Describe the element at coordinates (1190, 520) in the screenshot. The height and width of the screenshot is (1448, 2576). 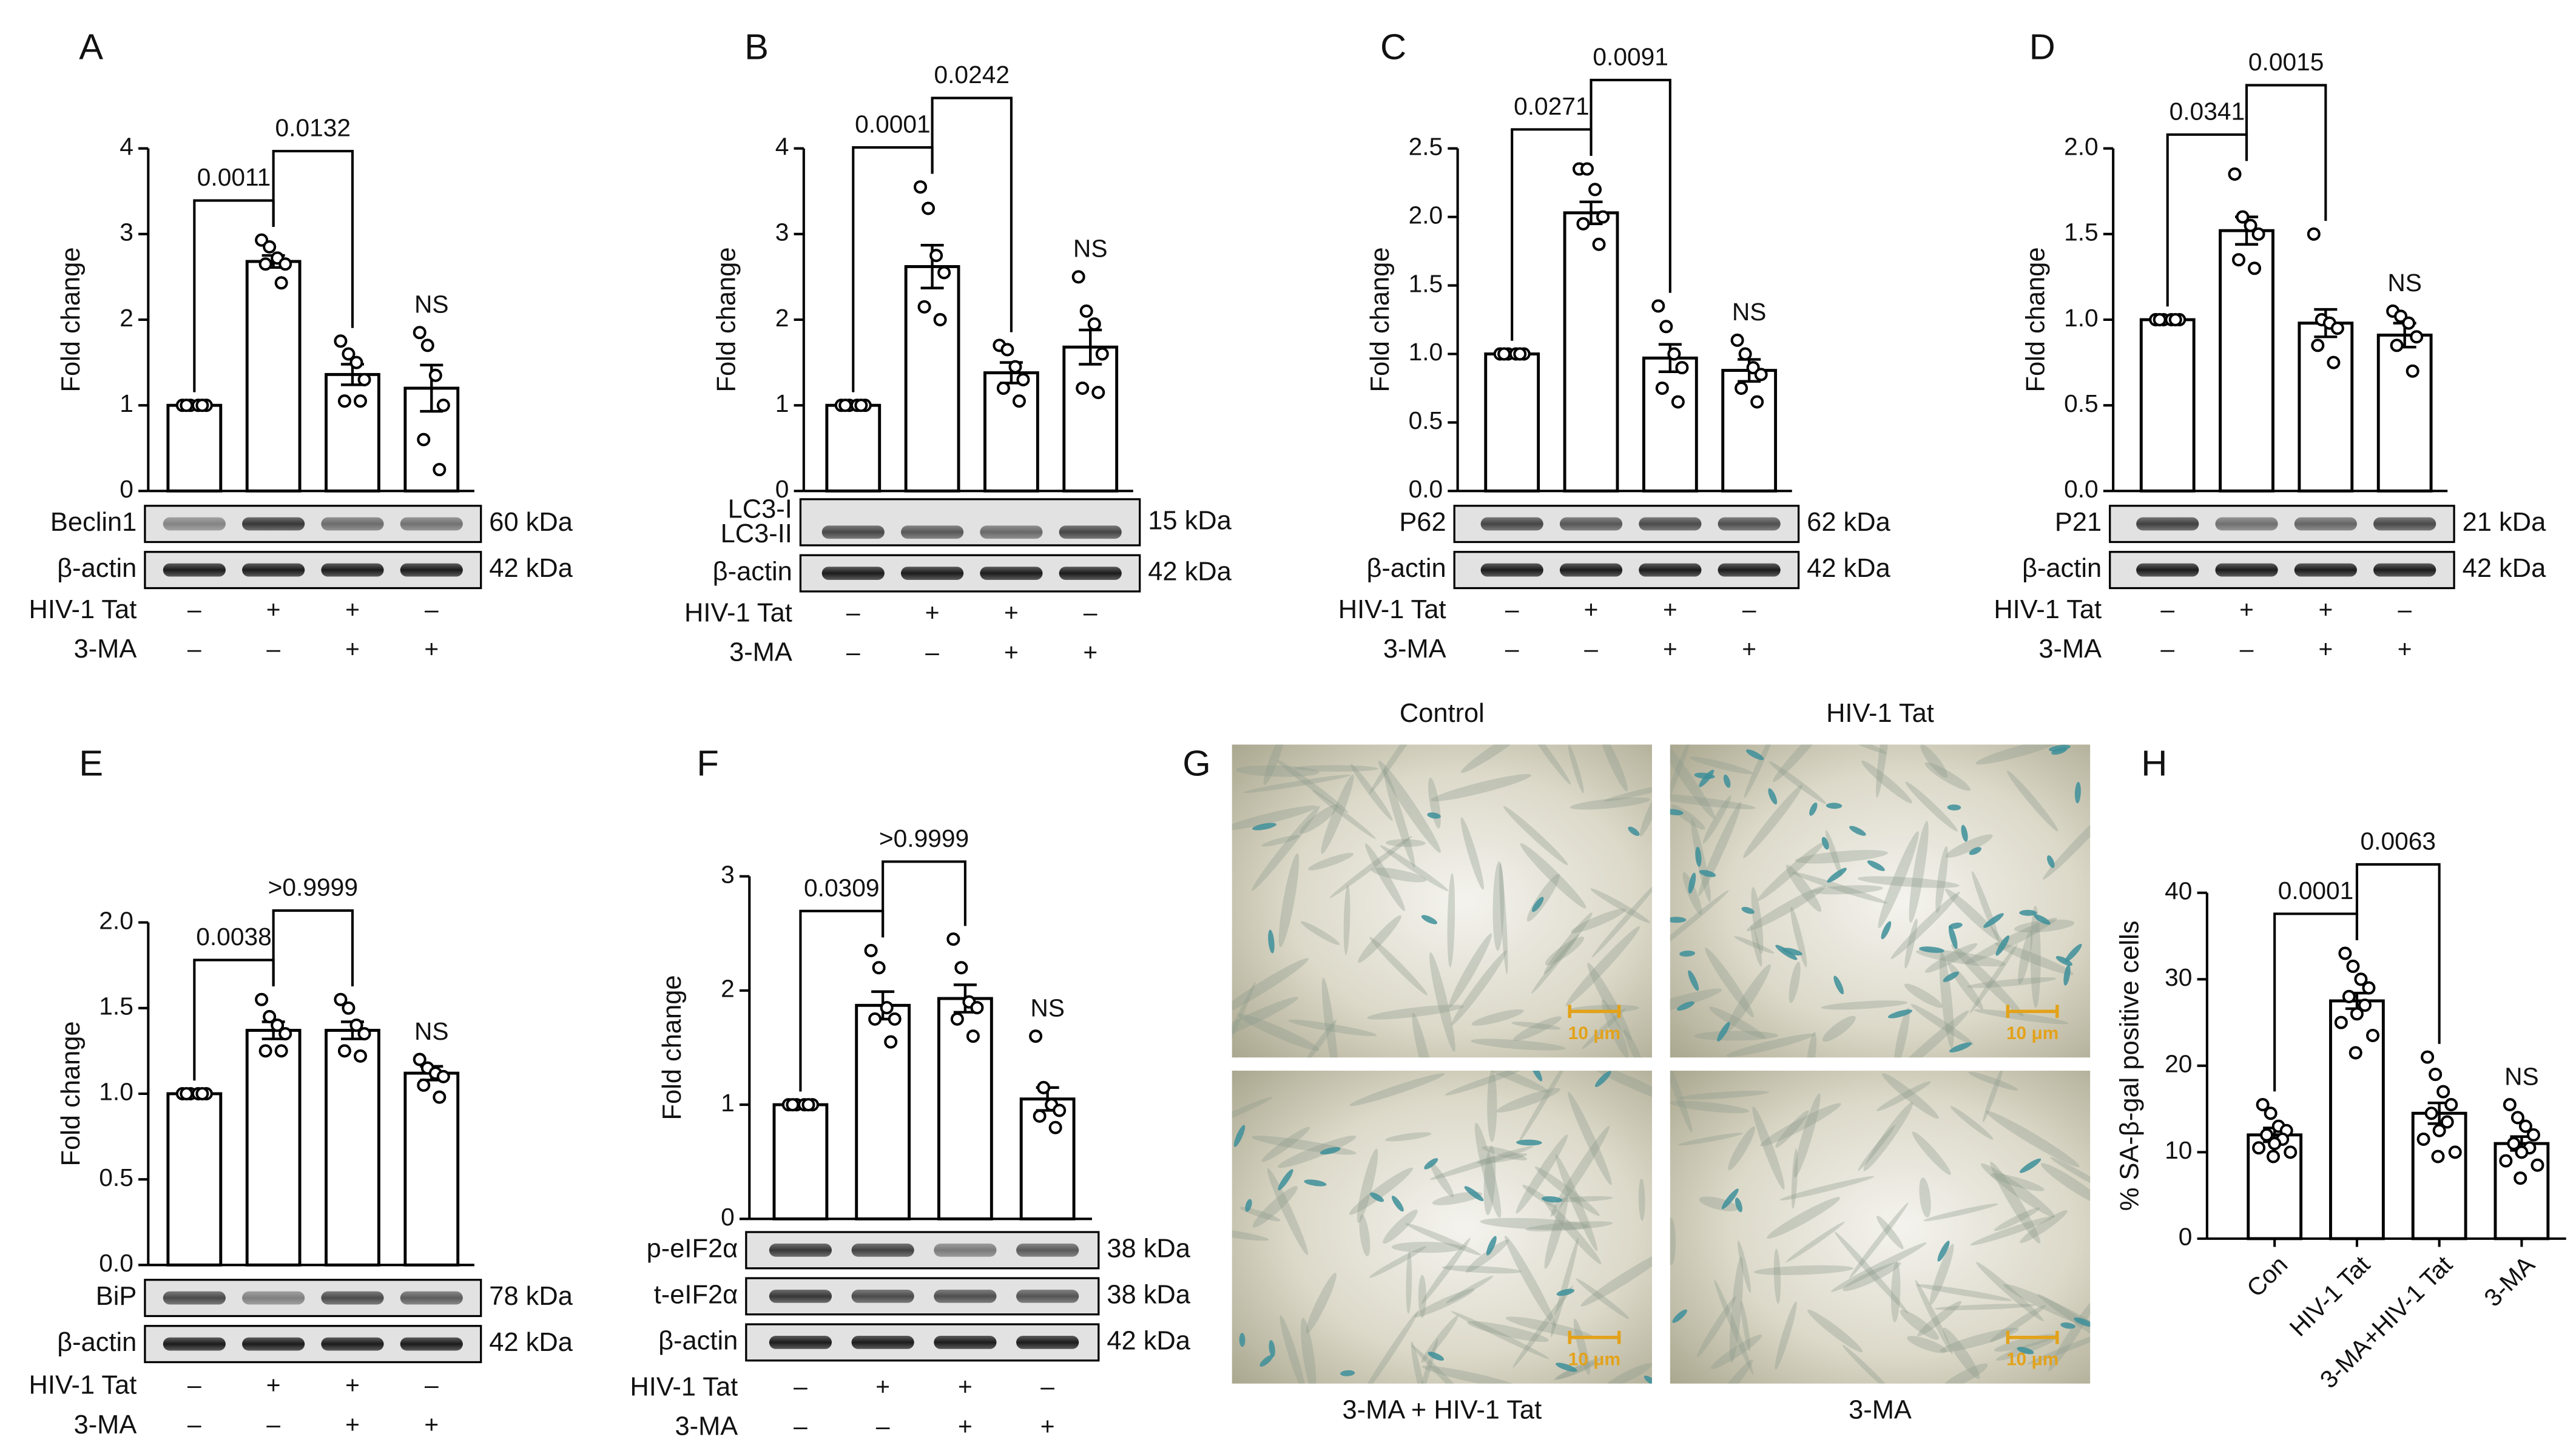
I see `blot-kda: 15 kDa` at that location.